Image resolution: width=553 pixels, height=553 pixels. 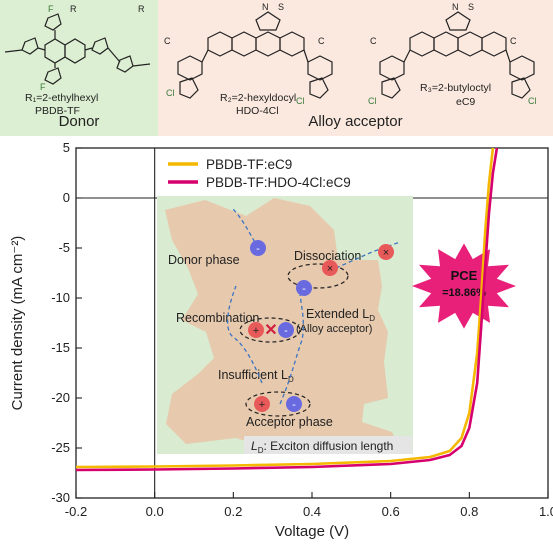 I want to click on acceptor-phase-label: Acceptor phase, so click(x=289, y=422).